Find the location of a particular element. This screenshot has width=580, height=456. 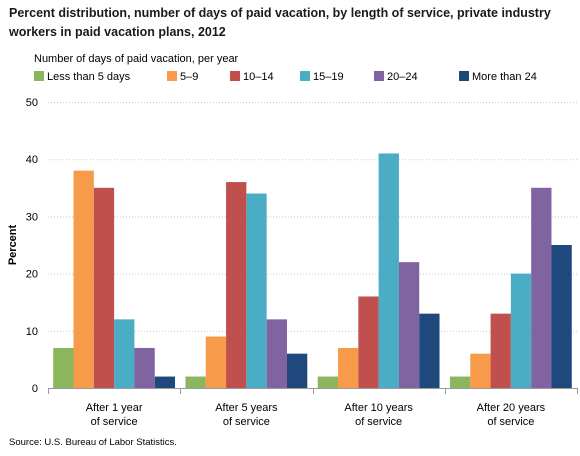

y-tick-label: 50 is located at coordinates (32, 103).